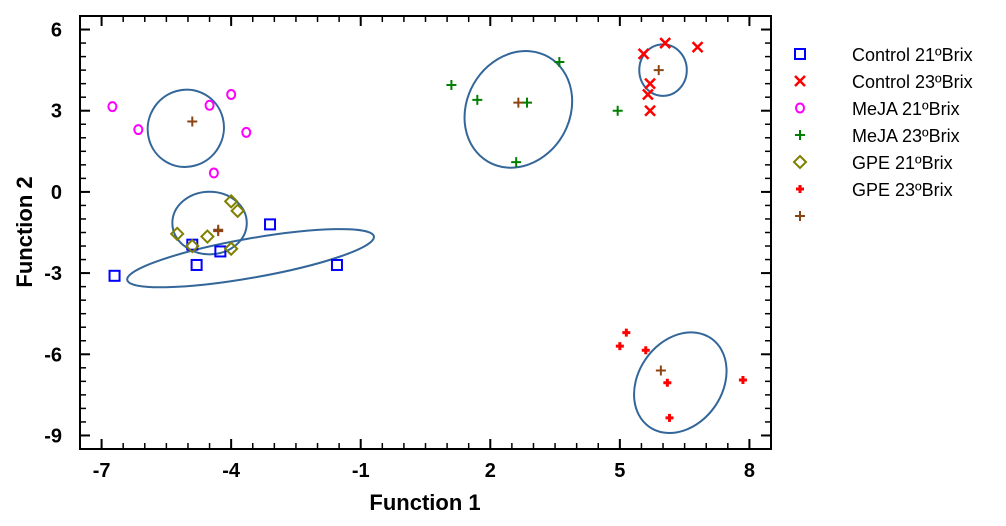 The image size is (1006, 526). I want to click on y-axis-title: Function 2, so click(24, 231).